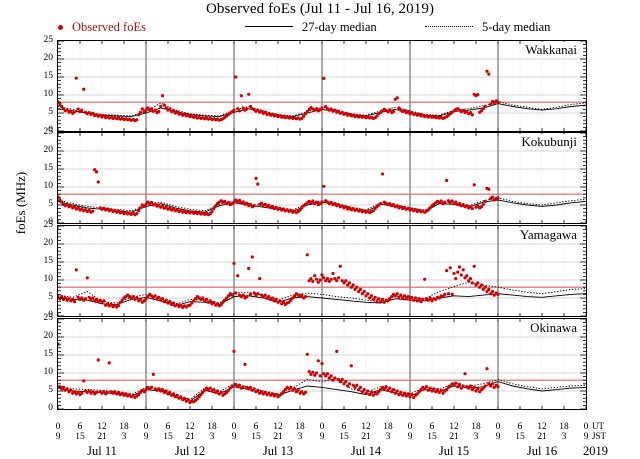  Describe the element at coordinates (102, 437) in the screenshot. I see `x-tick-jst-2: 21` at that location.